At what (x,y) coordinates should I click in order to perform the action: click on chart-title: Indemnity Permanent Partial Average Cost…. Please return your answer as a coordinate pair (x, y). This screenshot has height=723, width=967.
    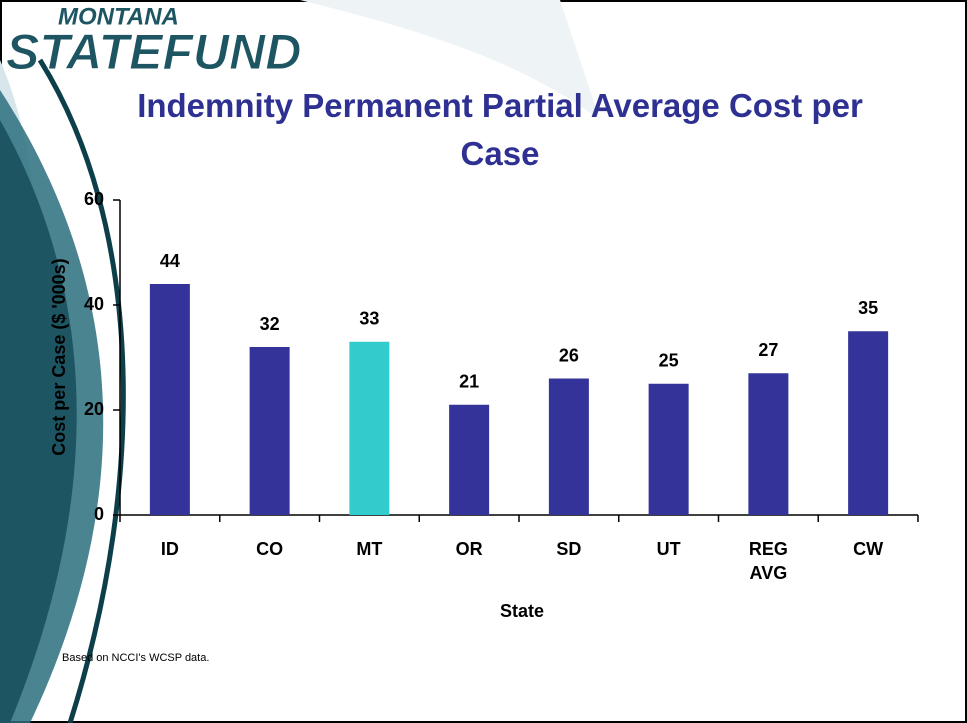
    Looking at the image, I should click on (500, 129).